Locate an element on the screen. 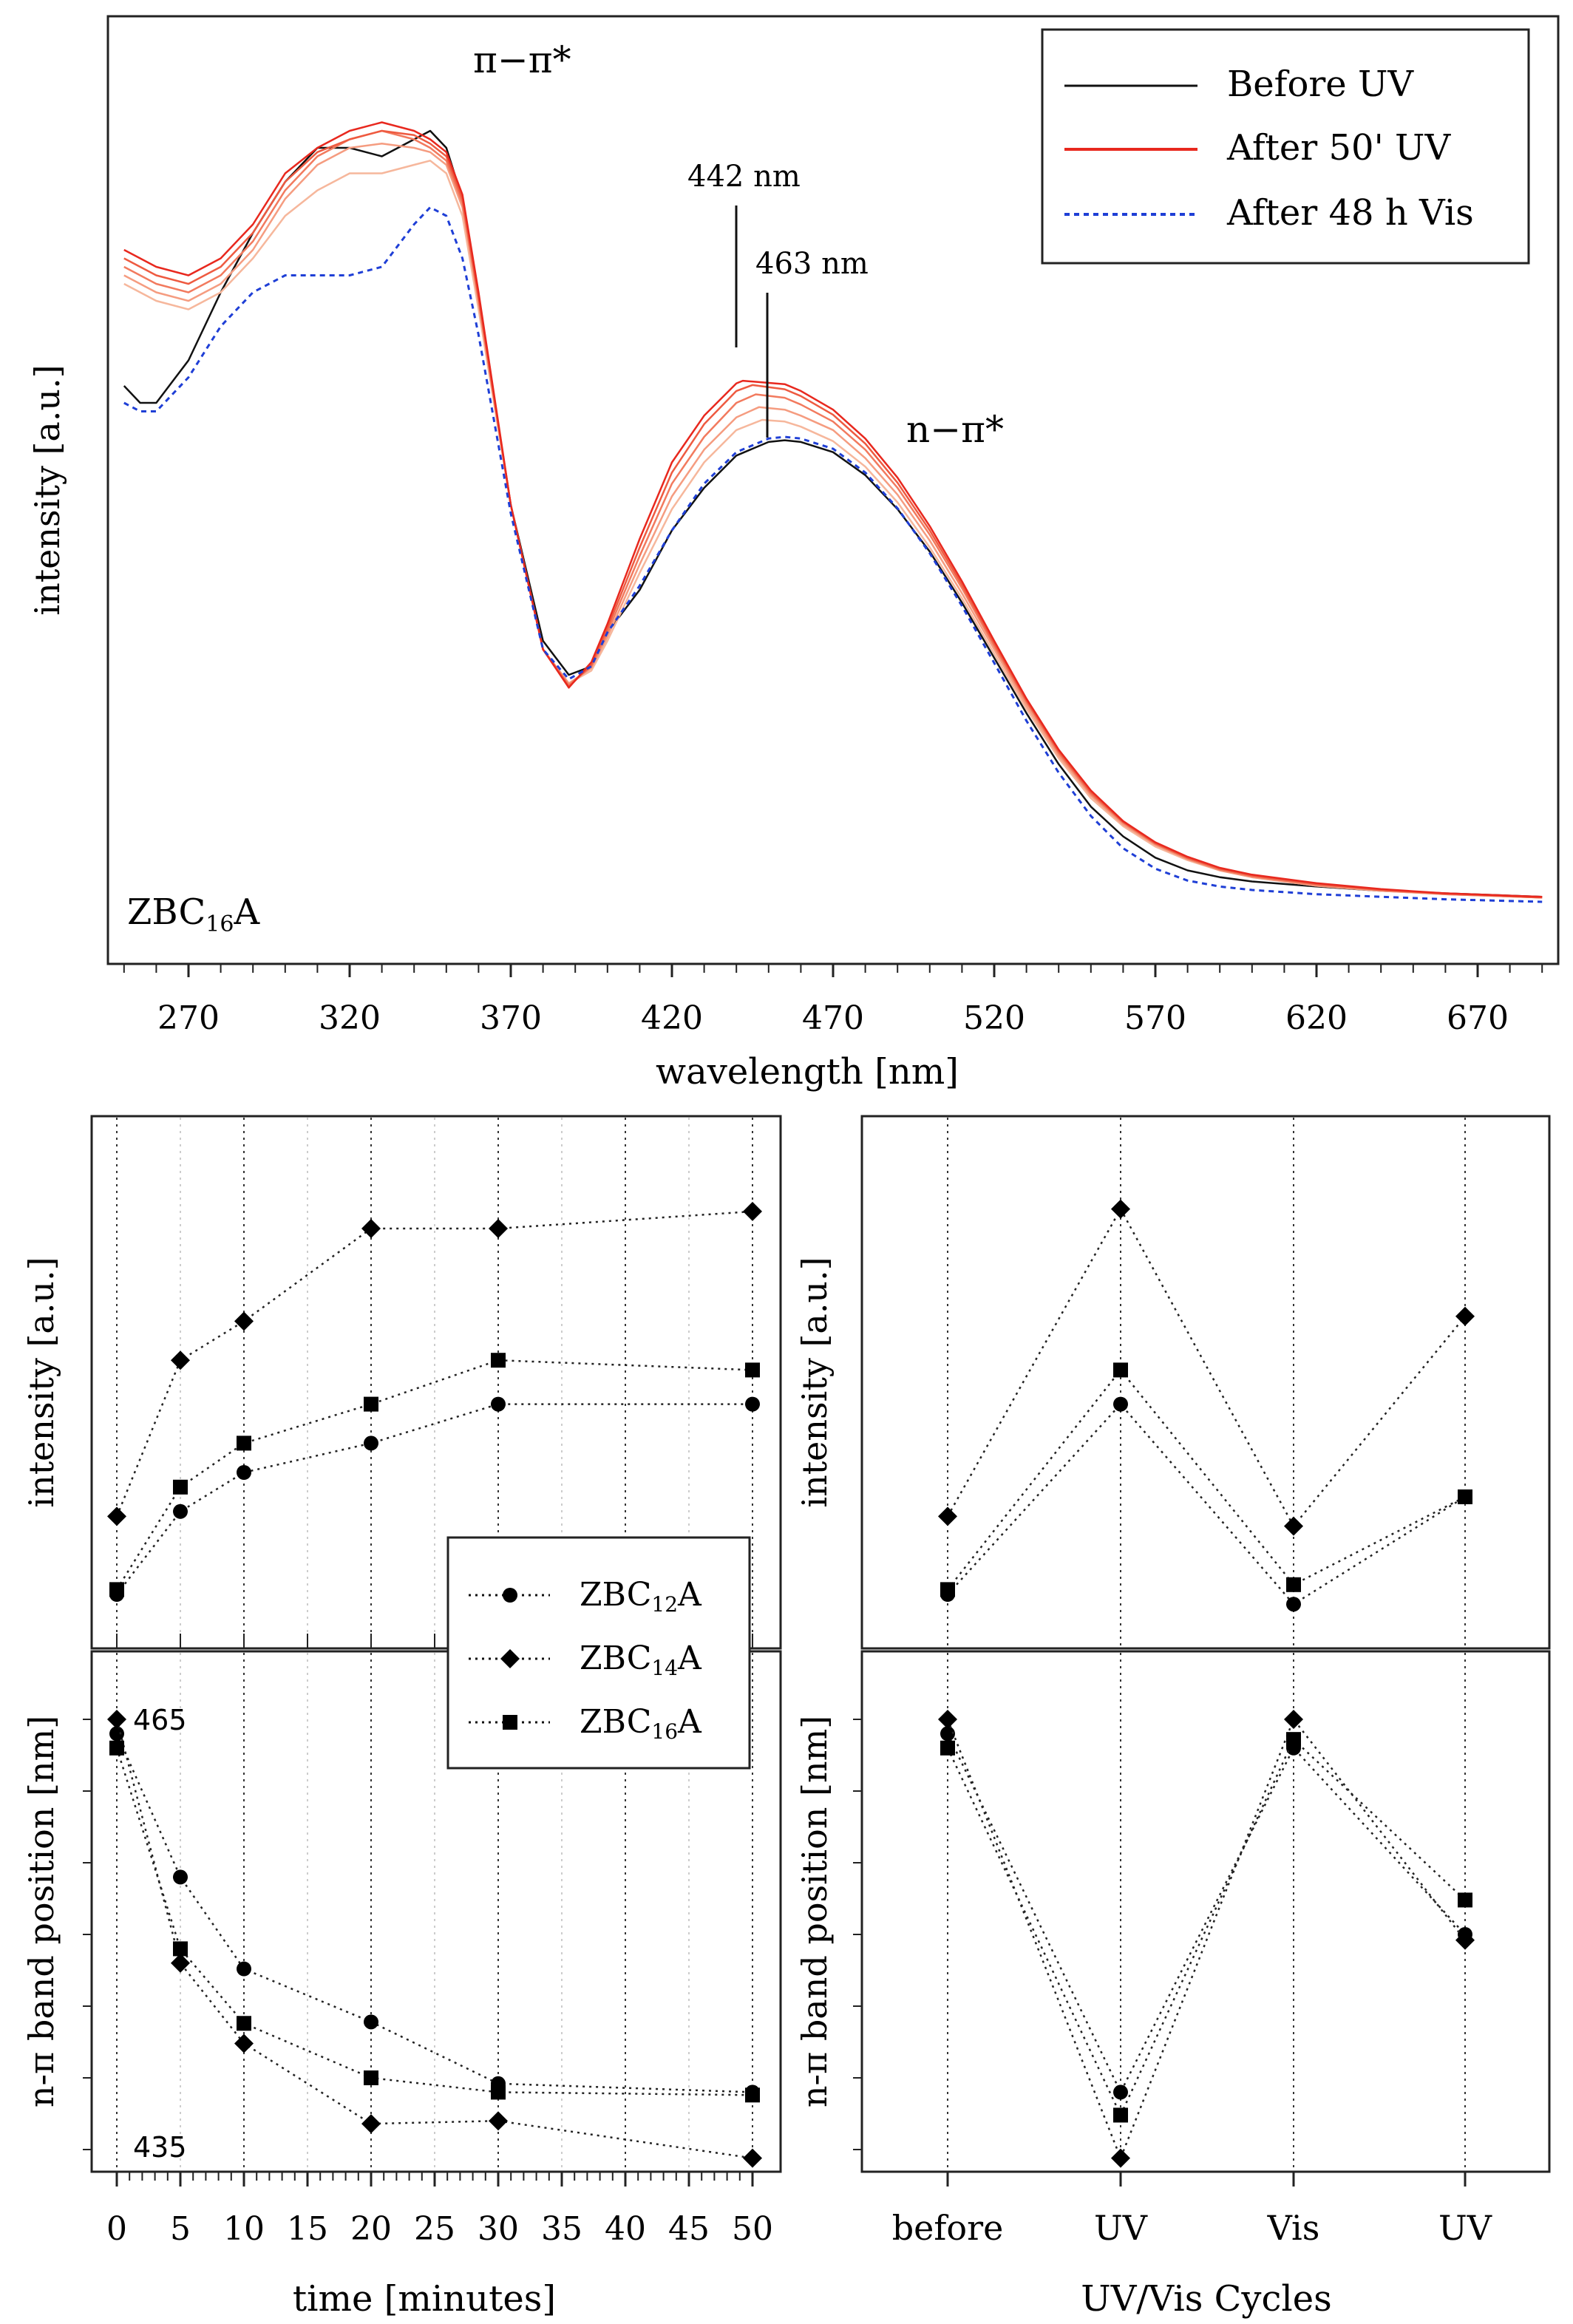 The image size is (1573, 2324). spectrum-x-tick-label-370: 370 is located at coordinates (511, 1018).